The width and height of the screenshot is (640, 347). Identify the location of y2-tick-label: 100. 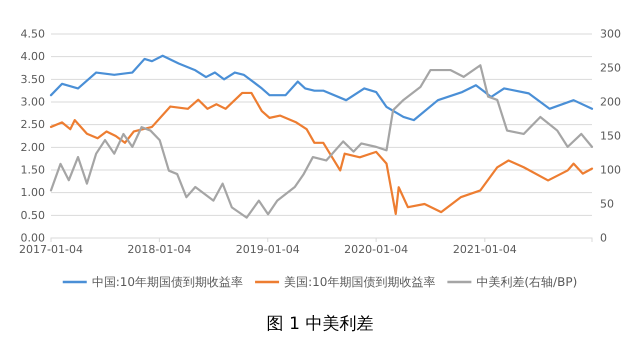
(610, 170).